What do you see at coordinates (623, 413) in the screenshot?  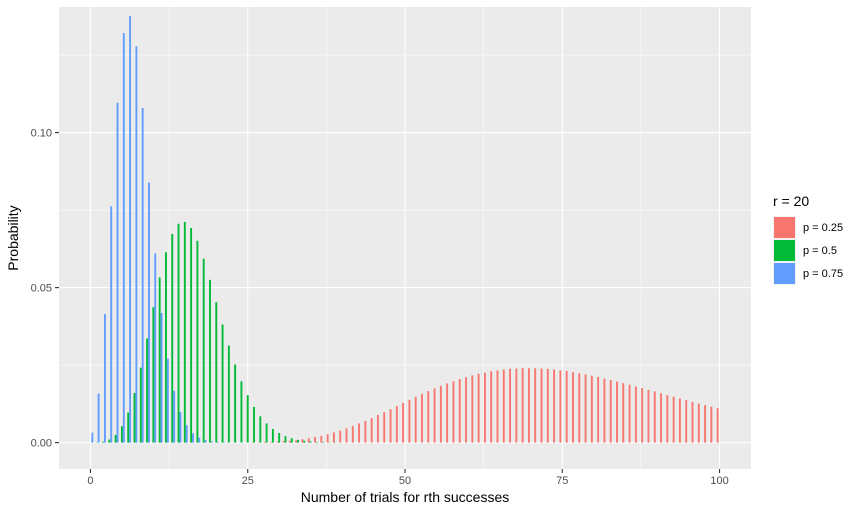 I see `bar-p-0-25-x85` at bounding box center [623, 413].